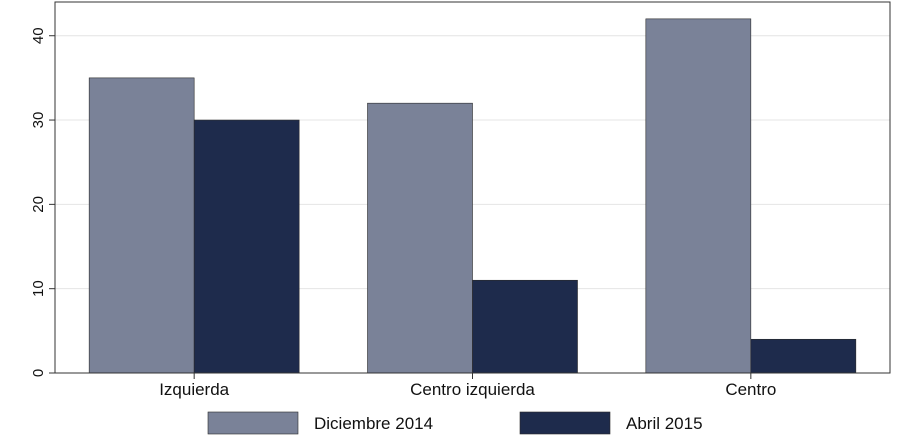 The height and width of the screenshot is (442, 898). What do you see at coordinates (38, 35) in the screenshot?
I see `y-tick-label: 40` at bounding box center [38, 35].